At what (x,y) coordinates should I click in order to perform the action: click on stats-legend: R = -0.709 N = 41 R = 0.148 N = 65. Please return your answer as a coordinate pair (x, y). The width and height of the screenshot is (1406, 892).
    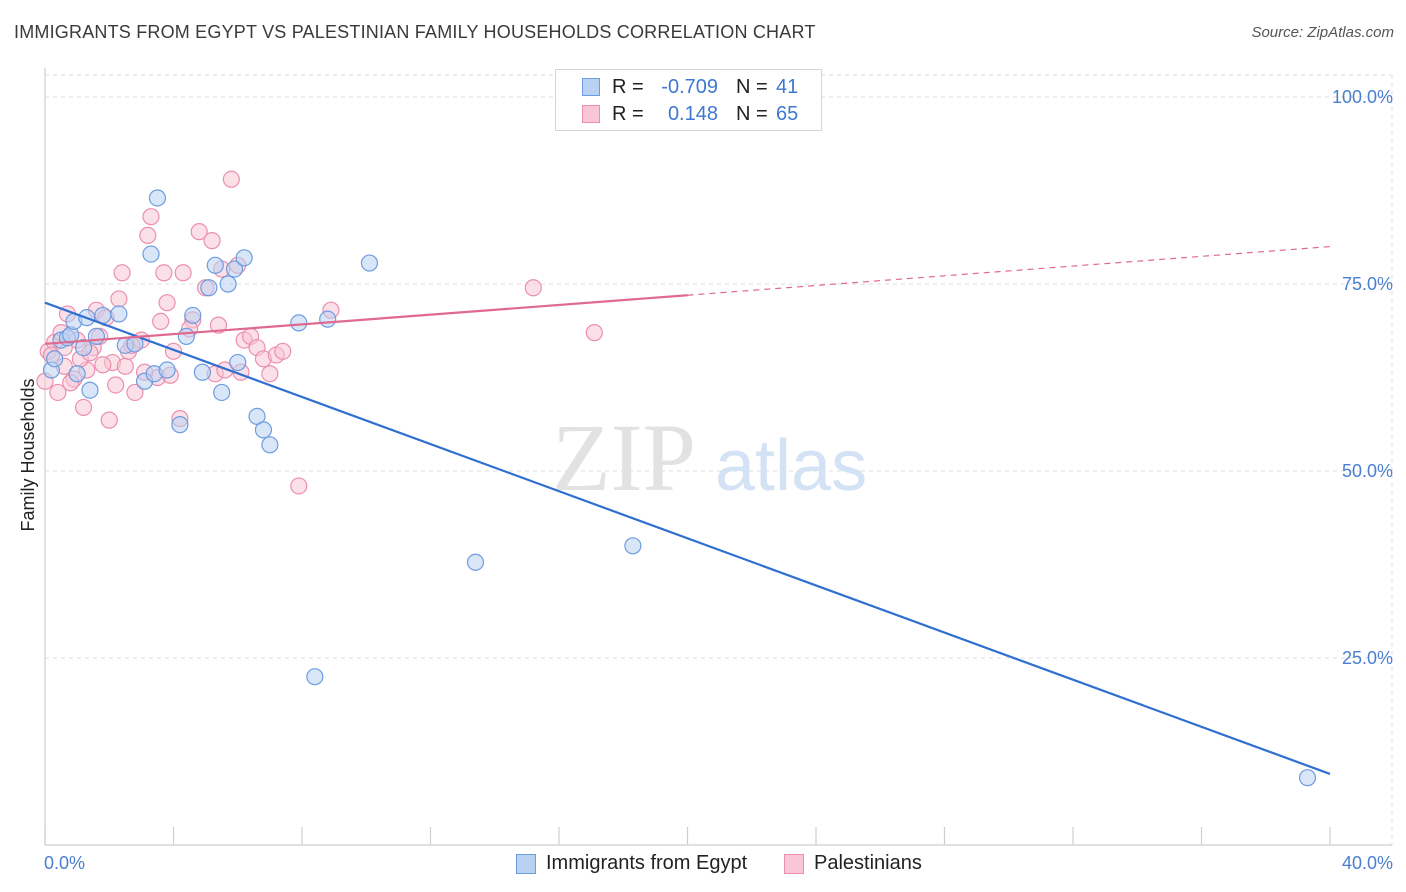
    Looking at the image, I should click on (688, 100).